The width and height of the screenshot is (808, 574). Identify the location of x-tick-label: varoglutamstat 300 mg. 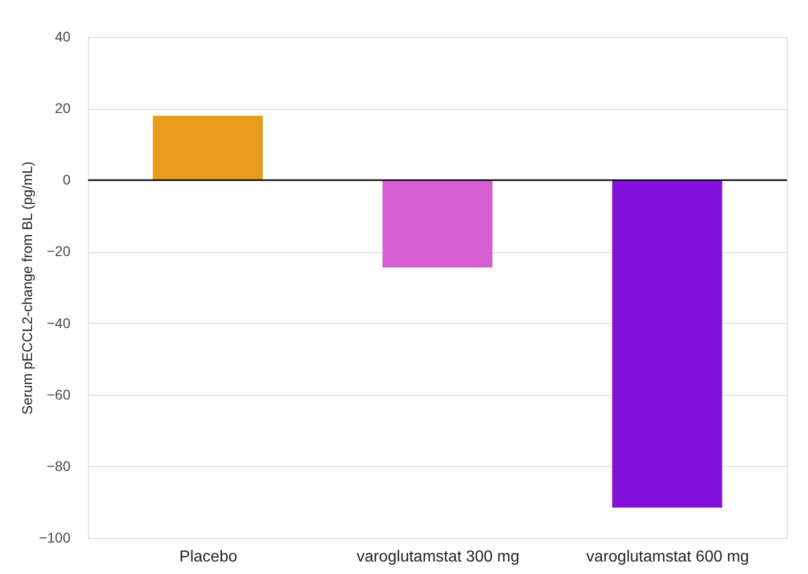
(438, 557).